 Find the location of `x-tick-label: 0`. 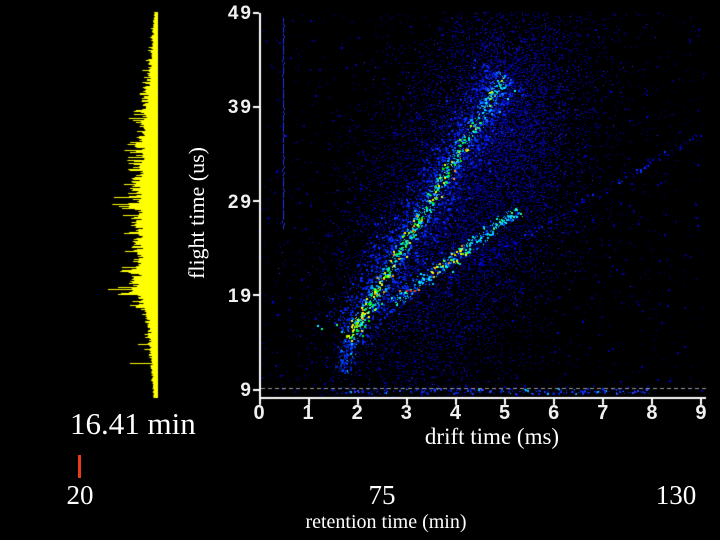

x-tick-label: 0 is located at coordinates (259, 413).